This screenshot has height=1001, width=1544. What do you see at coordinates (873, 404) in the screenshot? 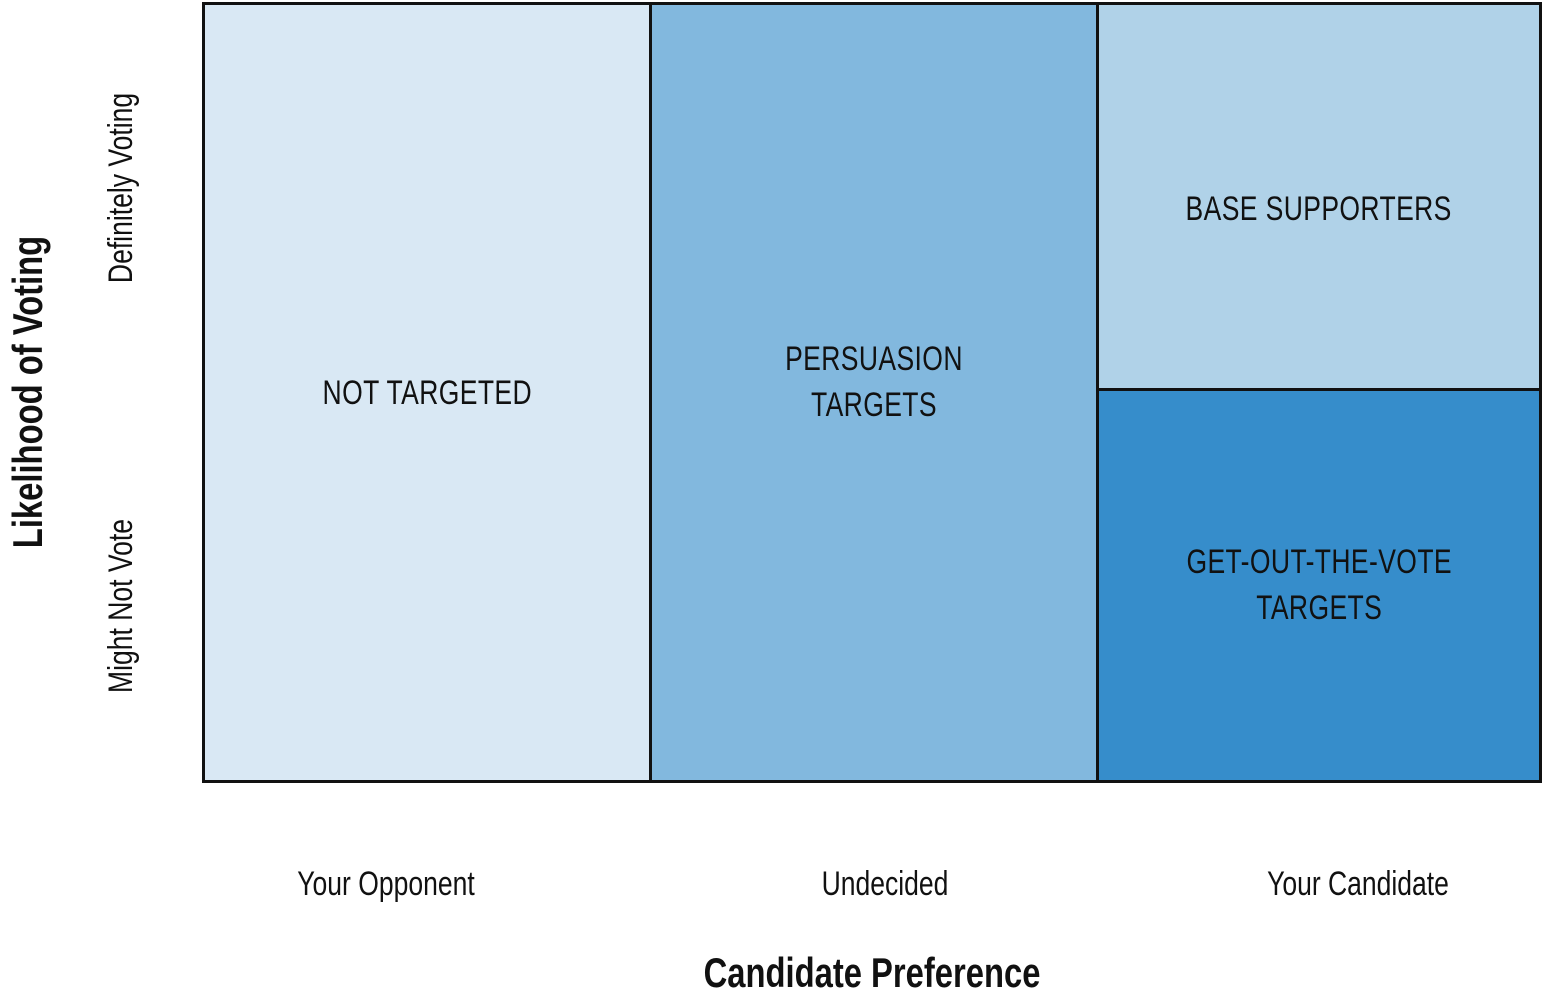
I see `persuasion-targets-label-line-2: TARGETS` at bounding box center [873, 404].